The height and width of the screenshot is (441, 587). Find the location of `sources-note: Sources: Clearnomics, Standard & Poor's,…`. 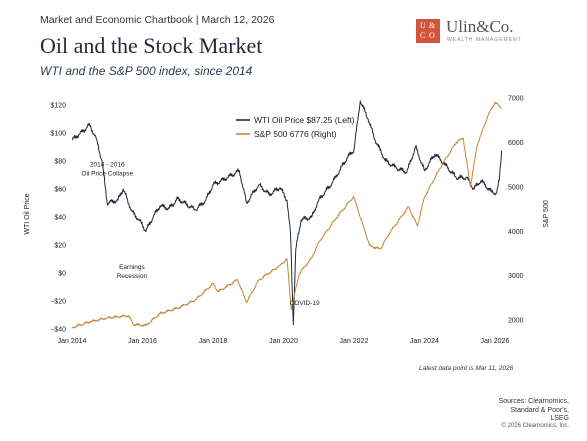

sources-note: Sources: Clearnomics, Standard & Poor's,… is located at coordinates (514, 411).